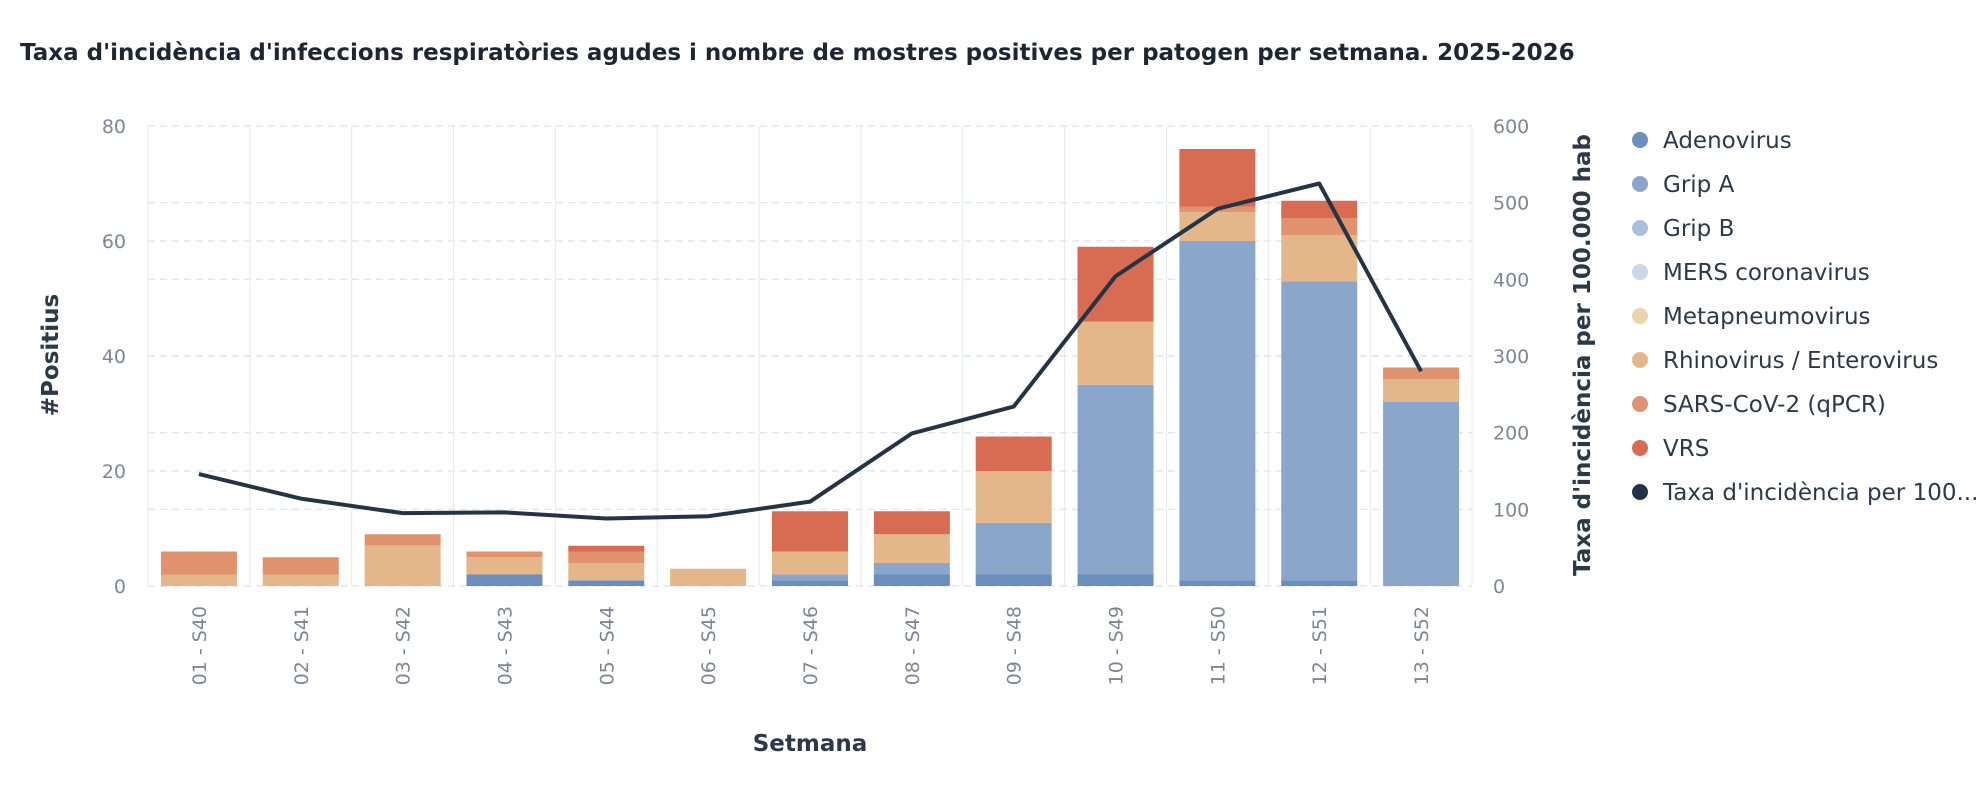 The width and height of the screenshot is (1984, 794). What do you see at coordinates (114, 472) in the screenshot?
I see `y-tick-label: 20` at bounding box center [114, 472].